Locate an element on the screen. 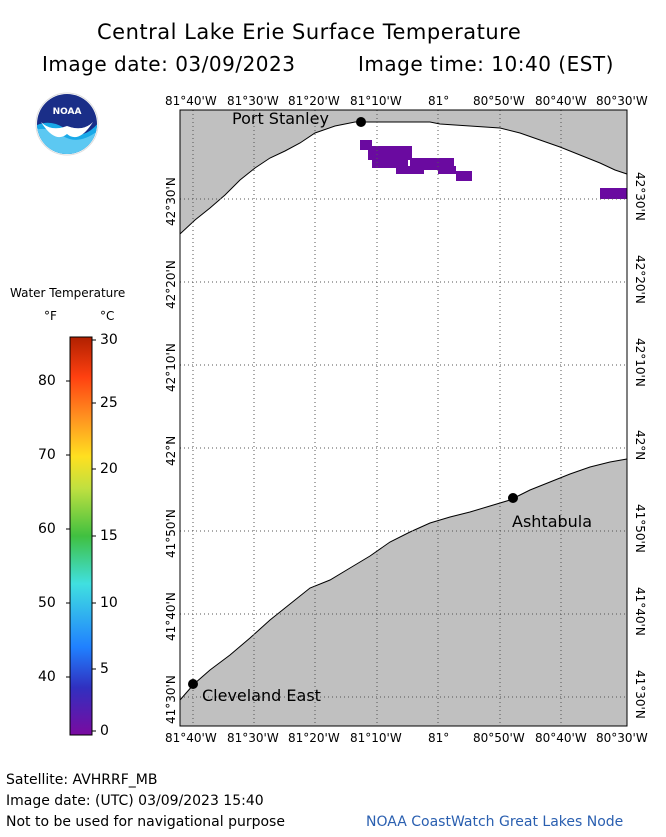 This screenshot has width=666, height=837. map-title: Central Lake Erie Surface Temperature is located at coordinates (309, 32).